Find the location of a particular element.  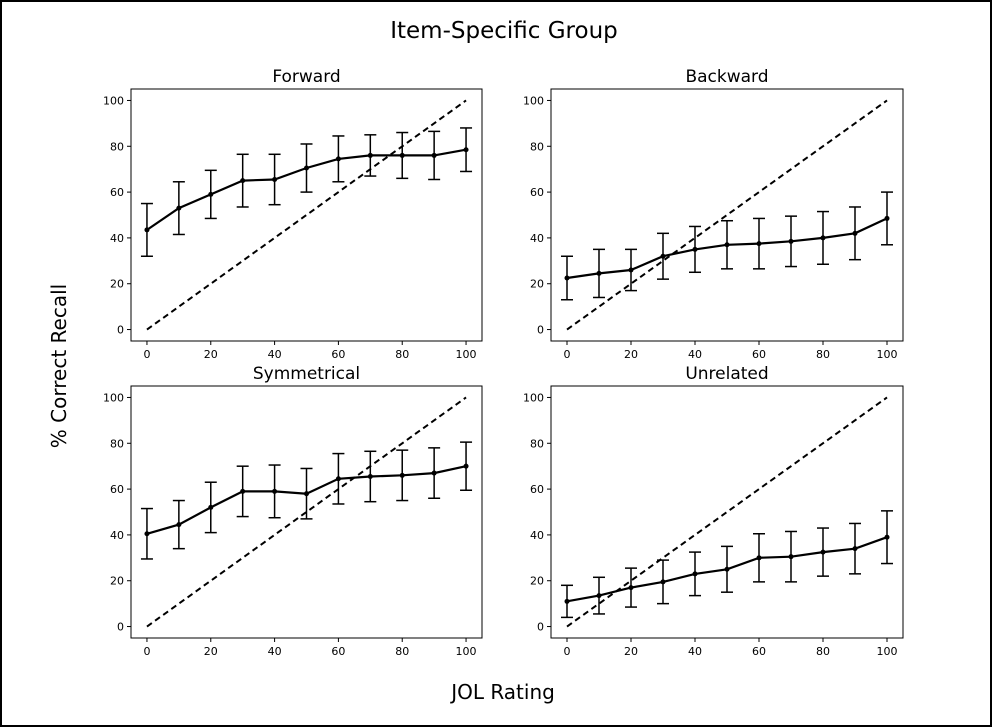

subplot-title: Backward is located at coordinates (726, 77).